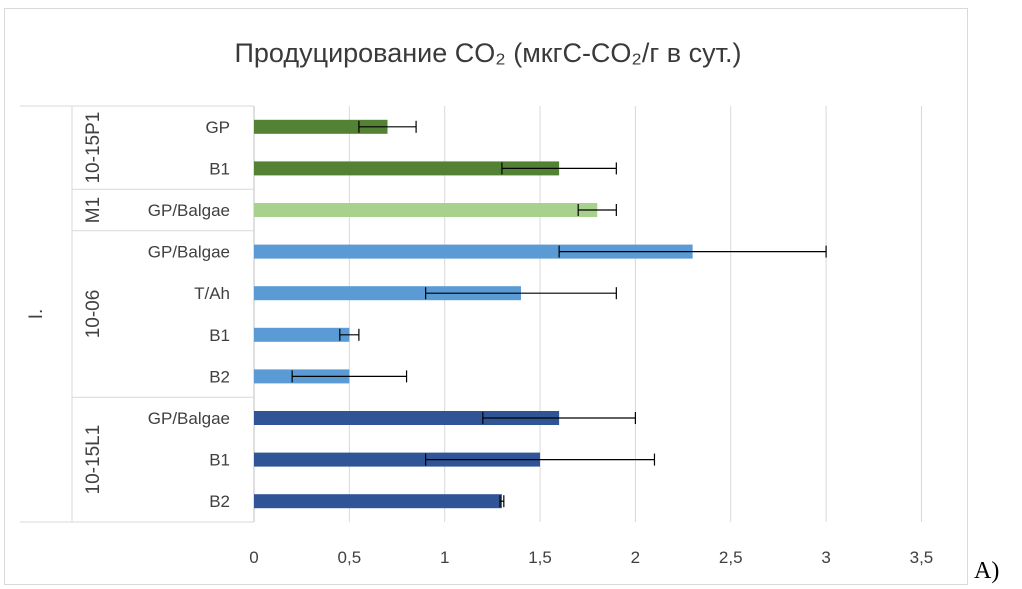 This screenshot has width=1022, height=589. What do you see at coordinates (93, 210) in the screenshot?
I see `group-label: M1` at bounding box center [93, 210].